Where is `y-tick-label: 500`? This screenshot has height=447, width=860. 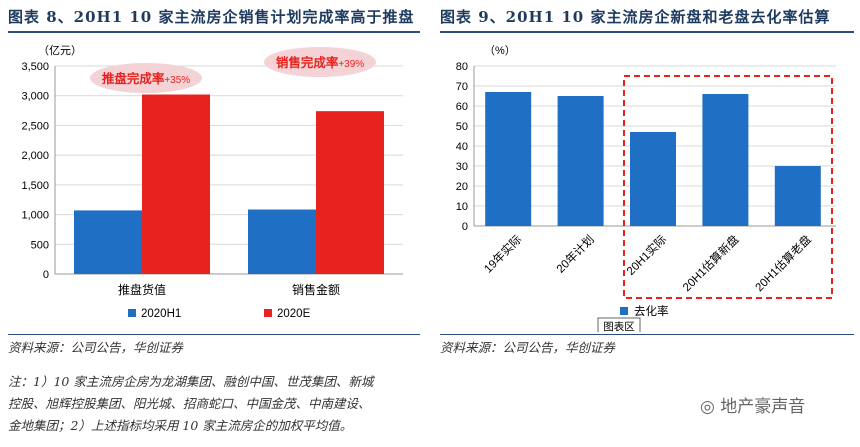 y-tick-label: 500 is located at coordinates (40, 245).